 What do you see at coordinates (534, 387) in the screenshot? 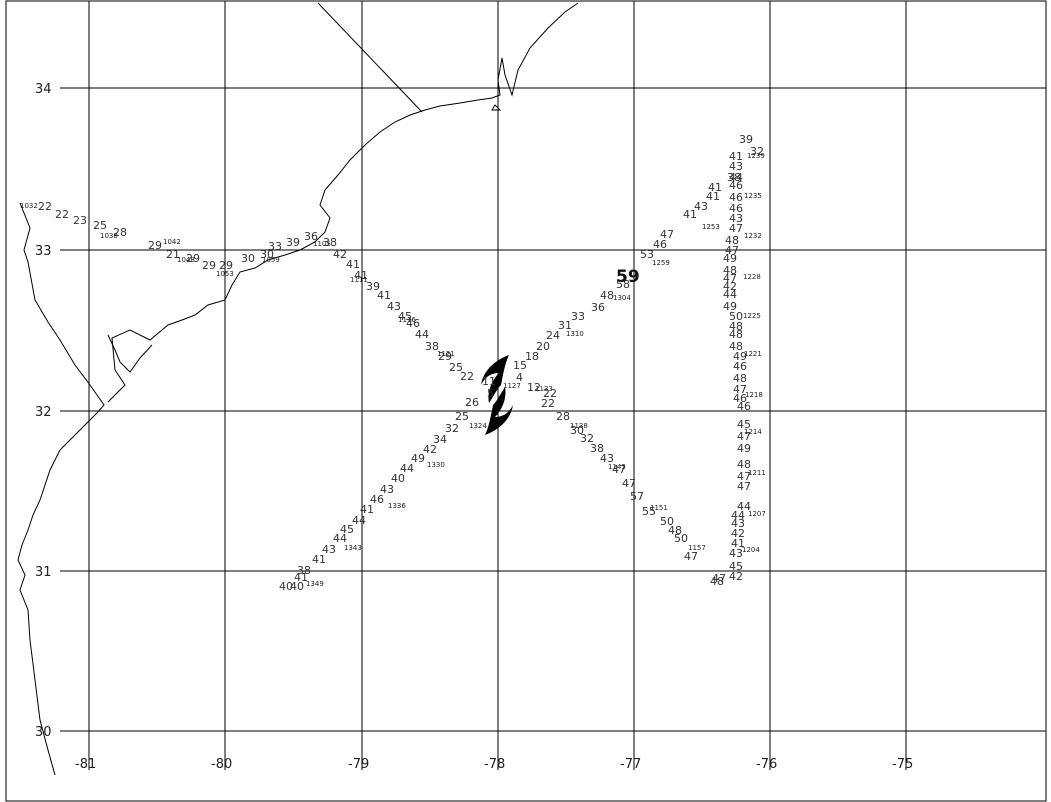
I see `wind-obs-label: 12` at bounding box center [534, 387].